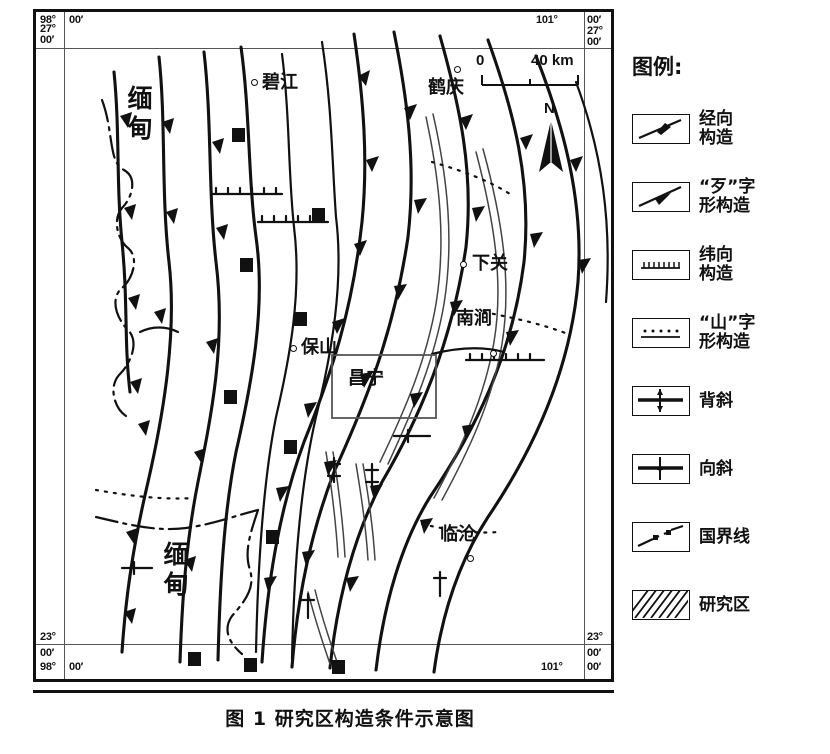 This screenshot has width=830, height=754. I want to click on legend-item-meridional-structure: 经向 构造, so click(731, 129).